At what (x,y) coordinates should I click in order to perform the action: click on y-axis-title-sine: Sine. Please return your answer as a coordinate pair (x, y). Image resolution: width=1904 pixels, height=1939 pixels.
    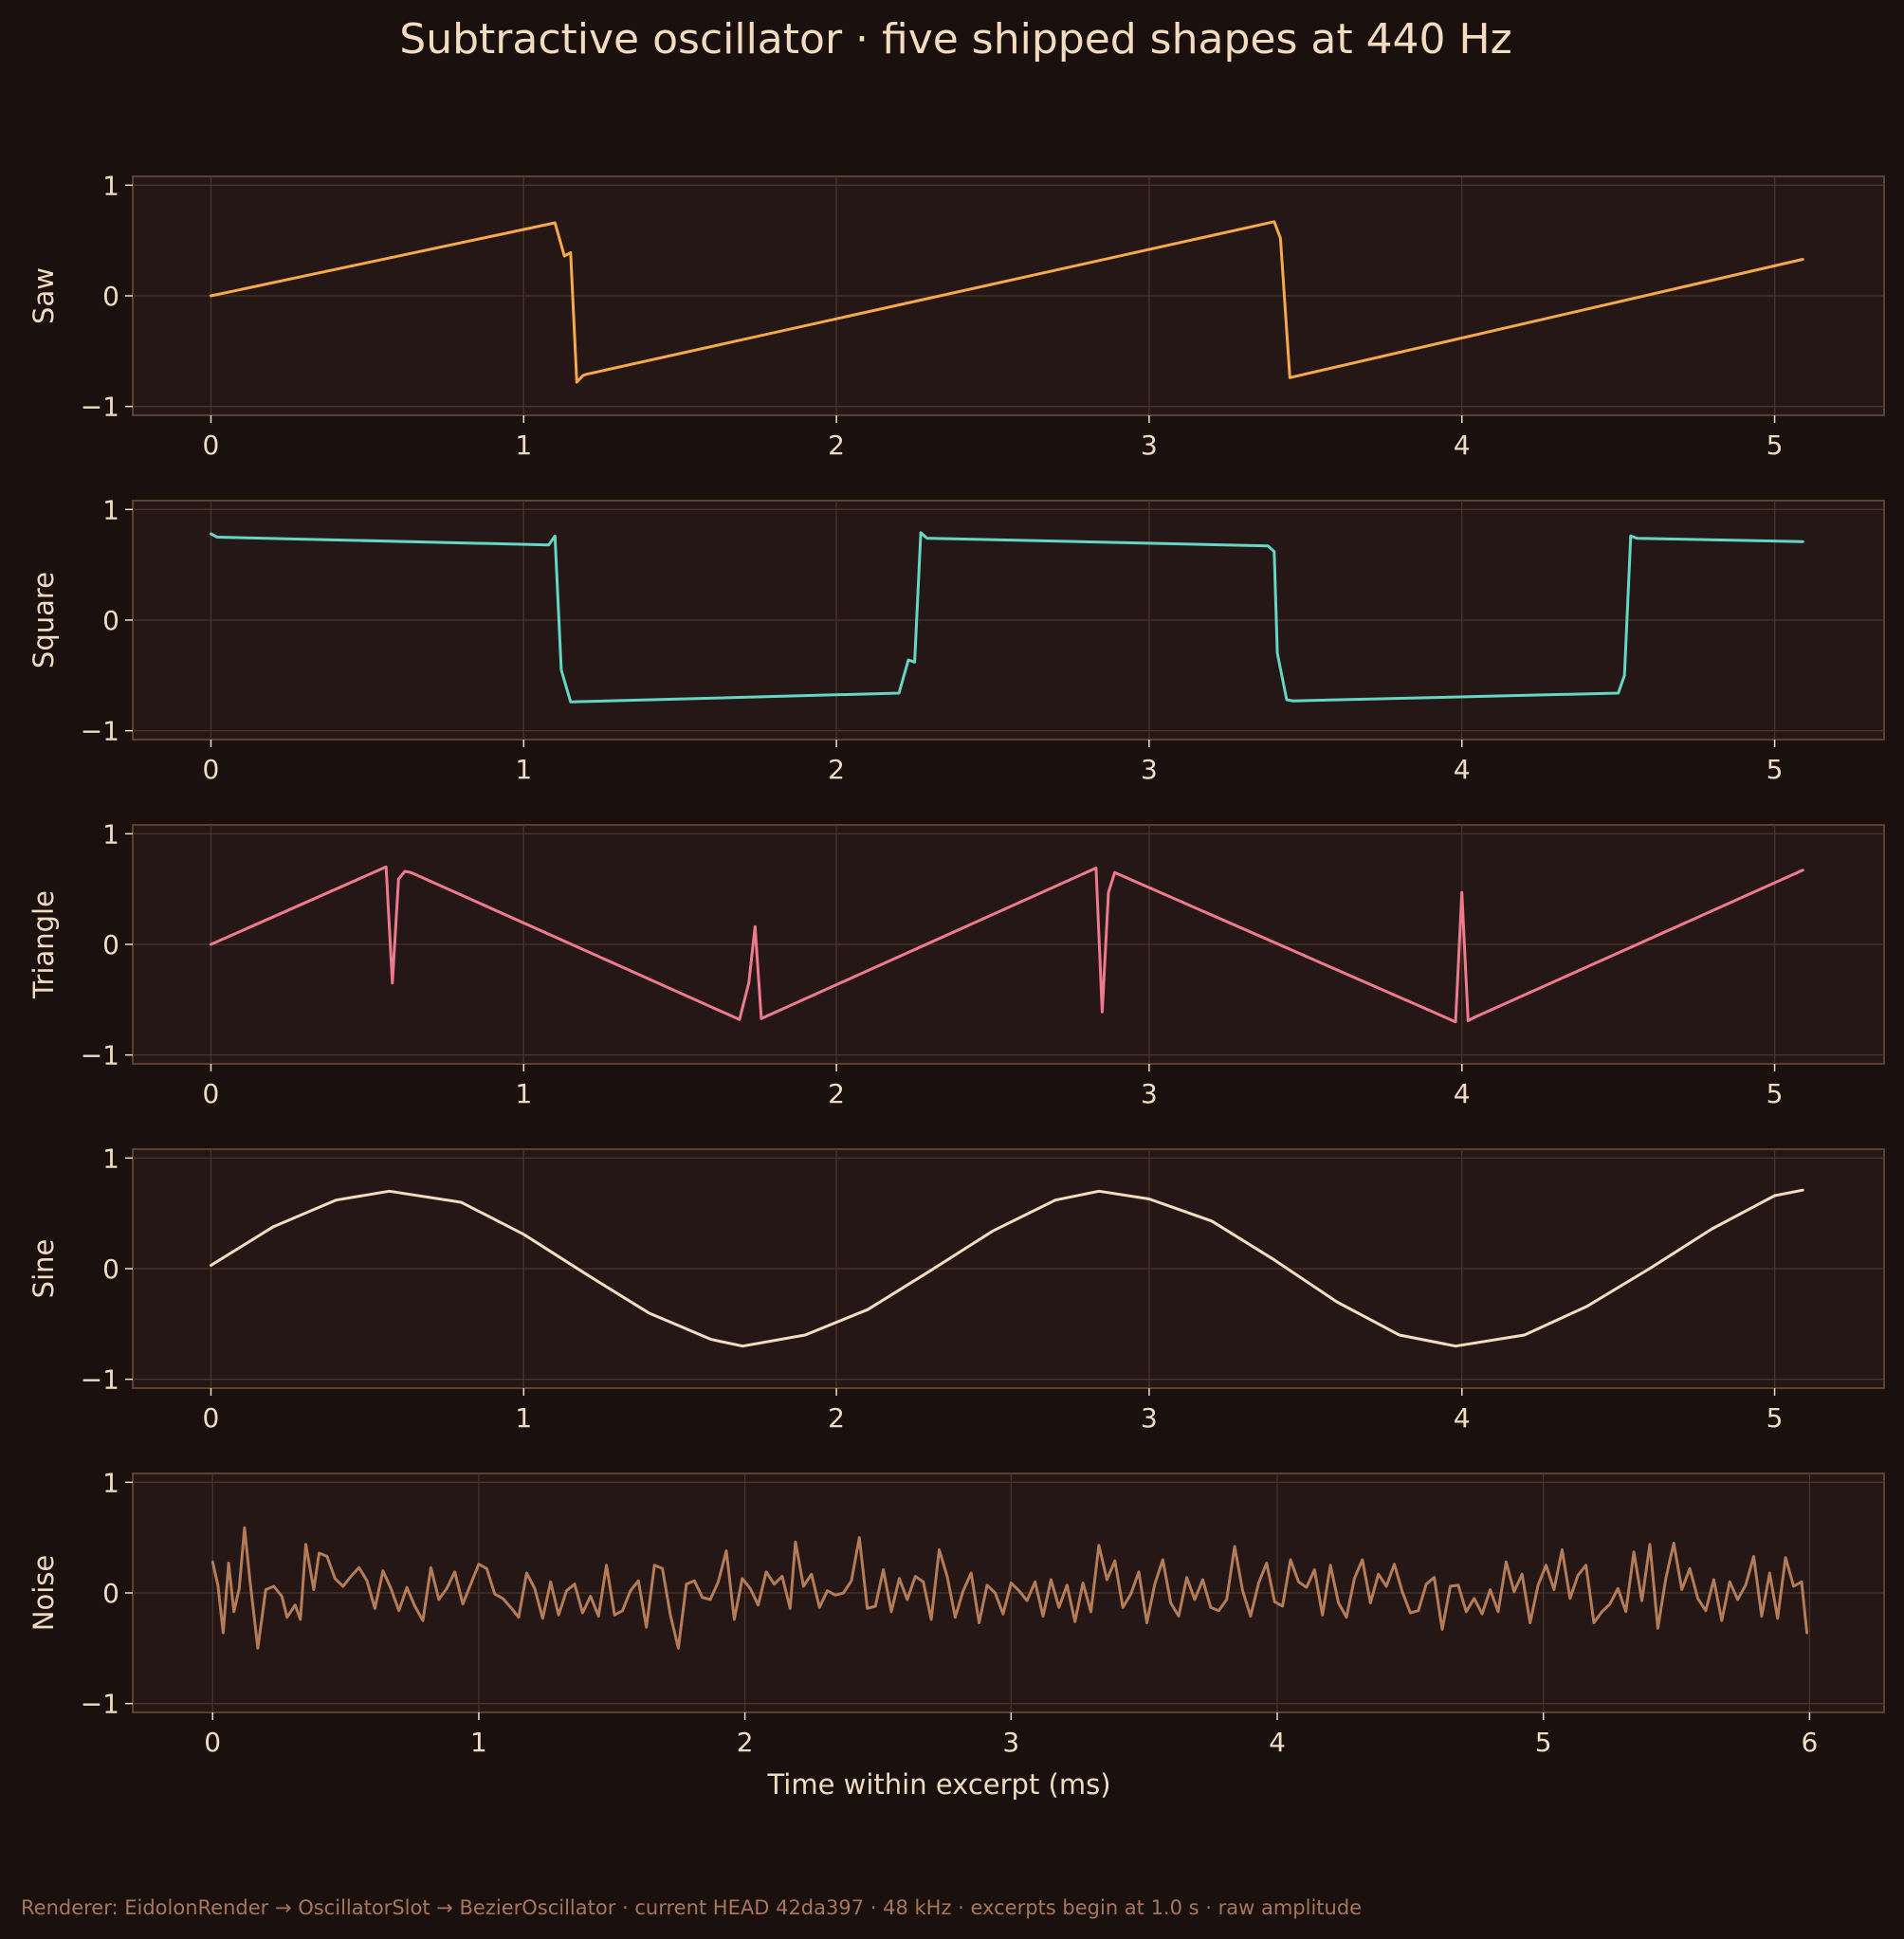
    Looking at the image, I should click on (44, 1269).